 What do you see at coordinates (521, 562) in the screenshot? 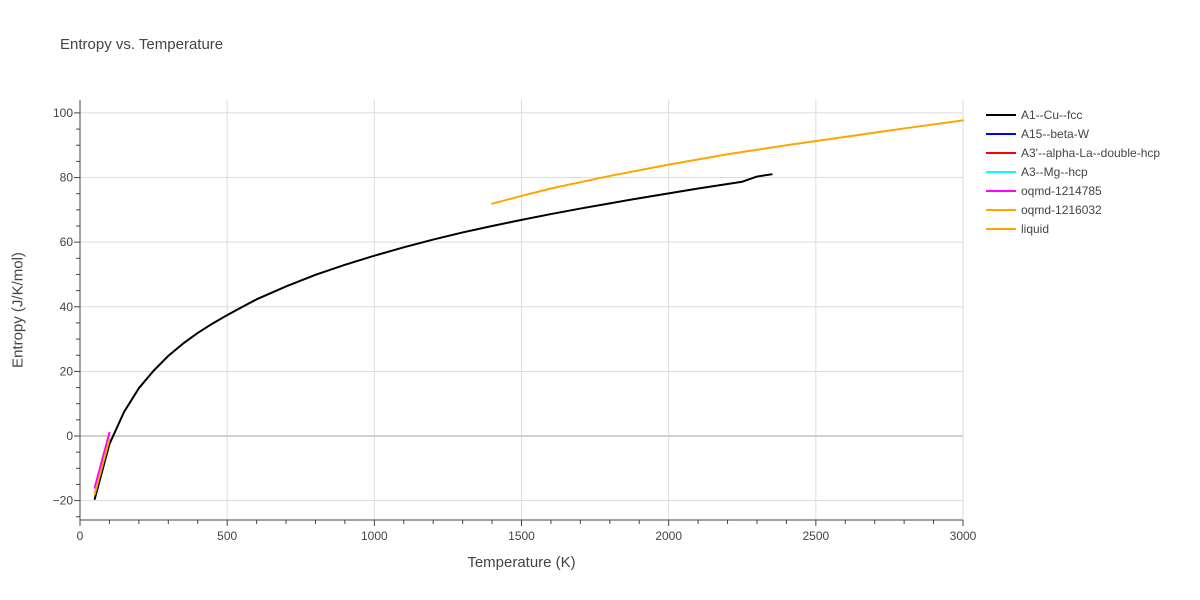
I see `x-axis-title: Temperature (K)` at bounding box center [521, 562].